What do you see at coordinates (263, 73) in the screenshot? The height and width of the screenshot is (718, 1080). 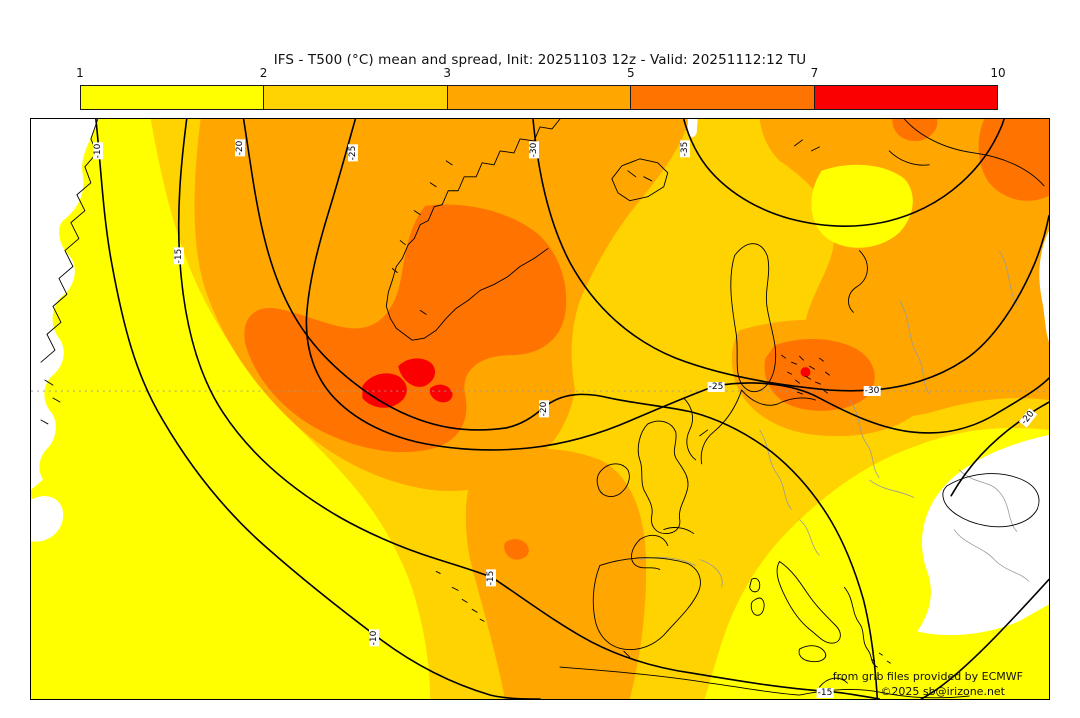 I see `colorbar-tick: 2` at bounding box center [263, 73].